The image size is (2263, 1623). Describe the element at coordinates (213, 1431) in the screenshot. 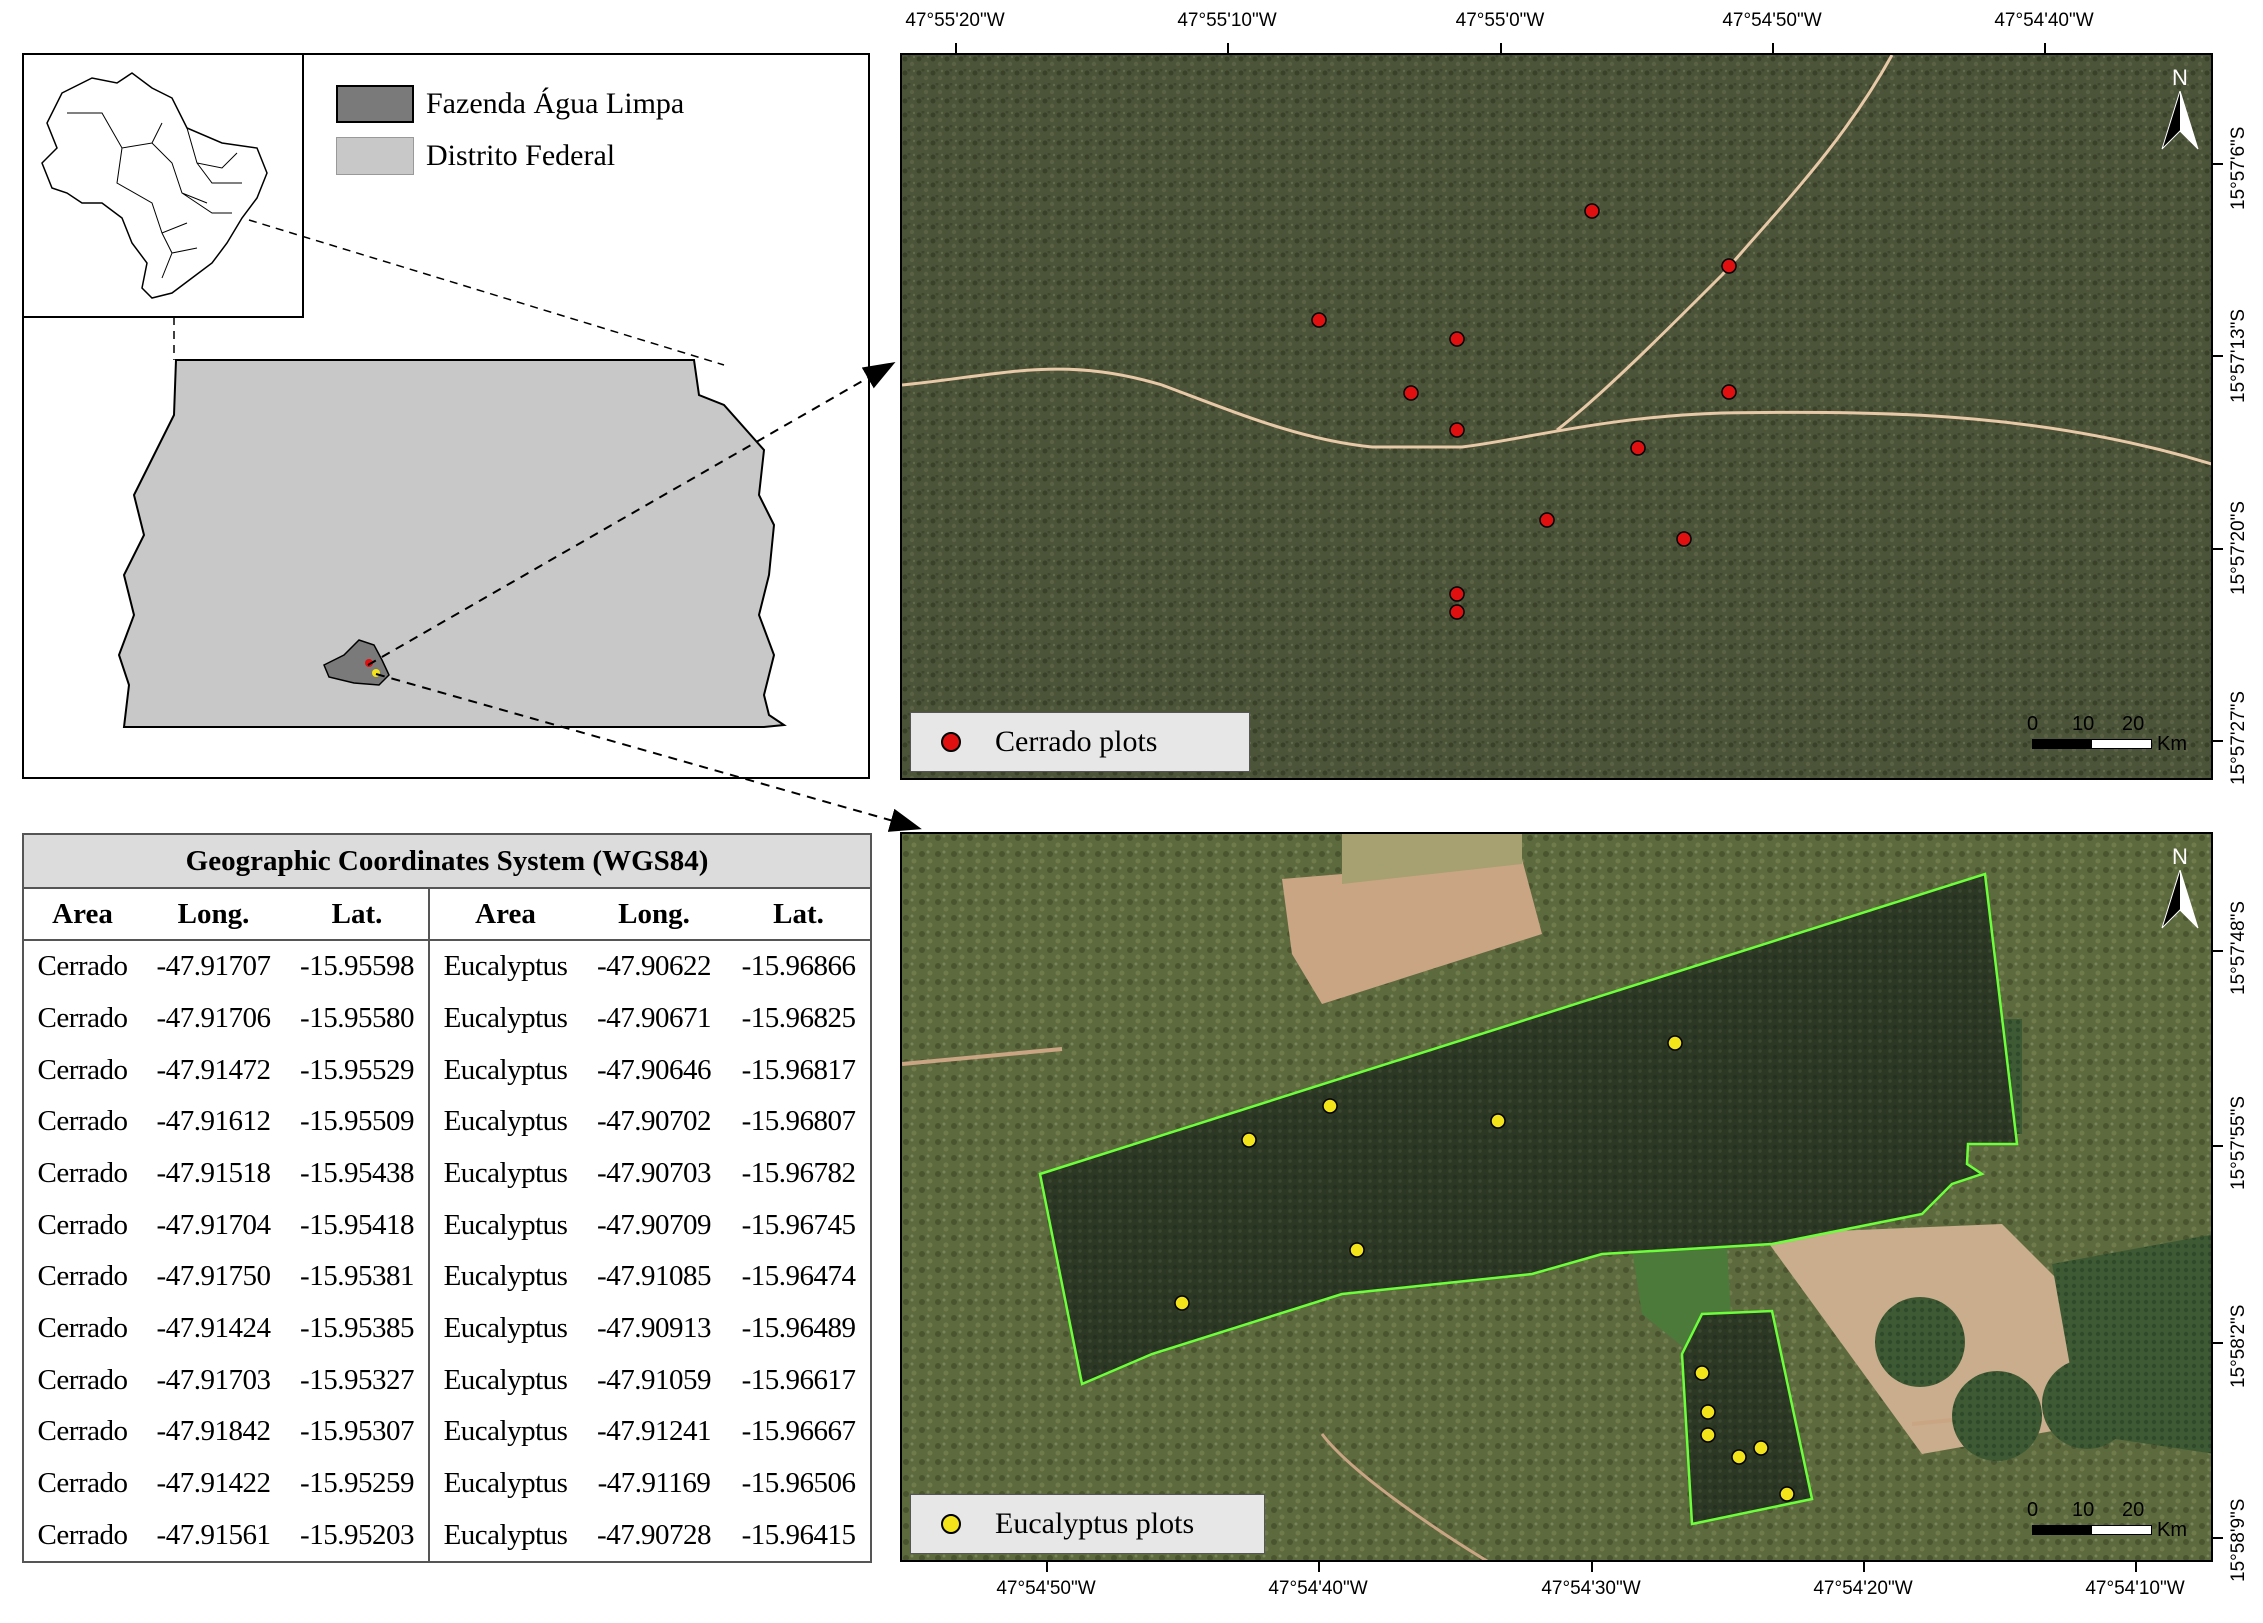

I see `table-cell: -47.91842` at that location.